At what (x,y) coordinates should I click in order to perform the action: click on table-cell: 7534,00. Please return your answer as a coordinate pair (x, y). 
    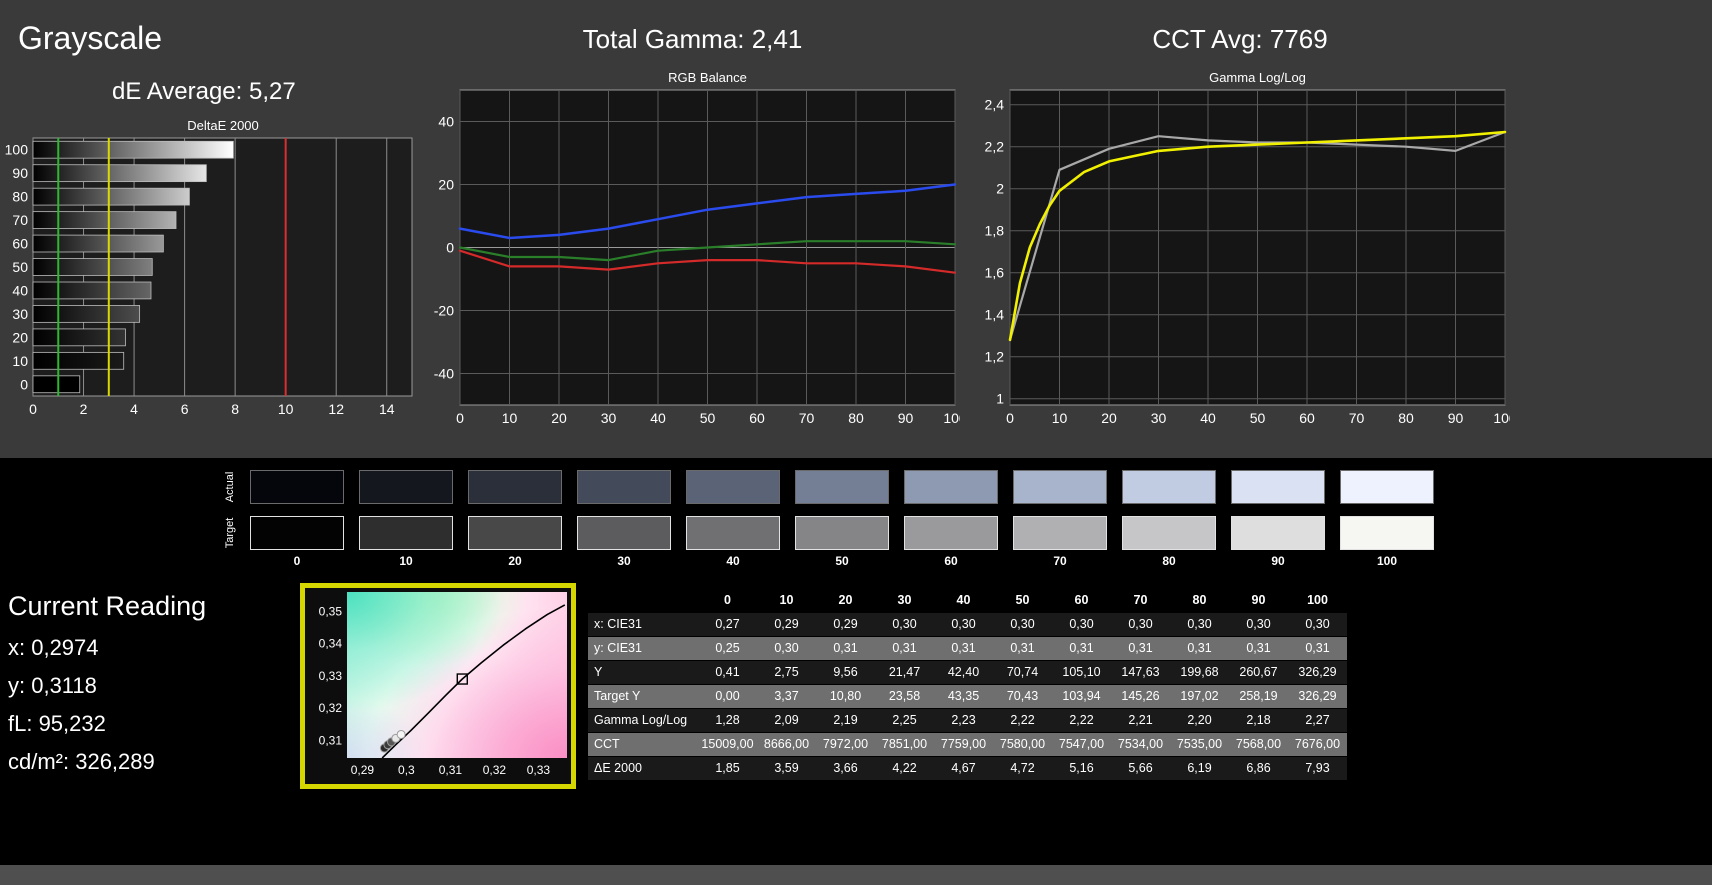
    Looking at the image, I should click on (1140, 744).